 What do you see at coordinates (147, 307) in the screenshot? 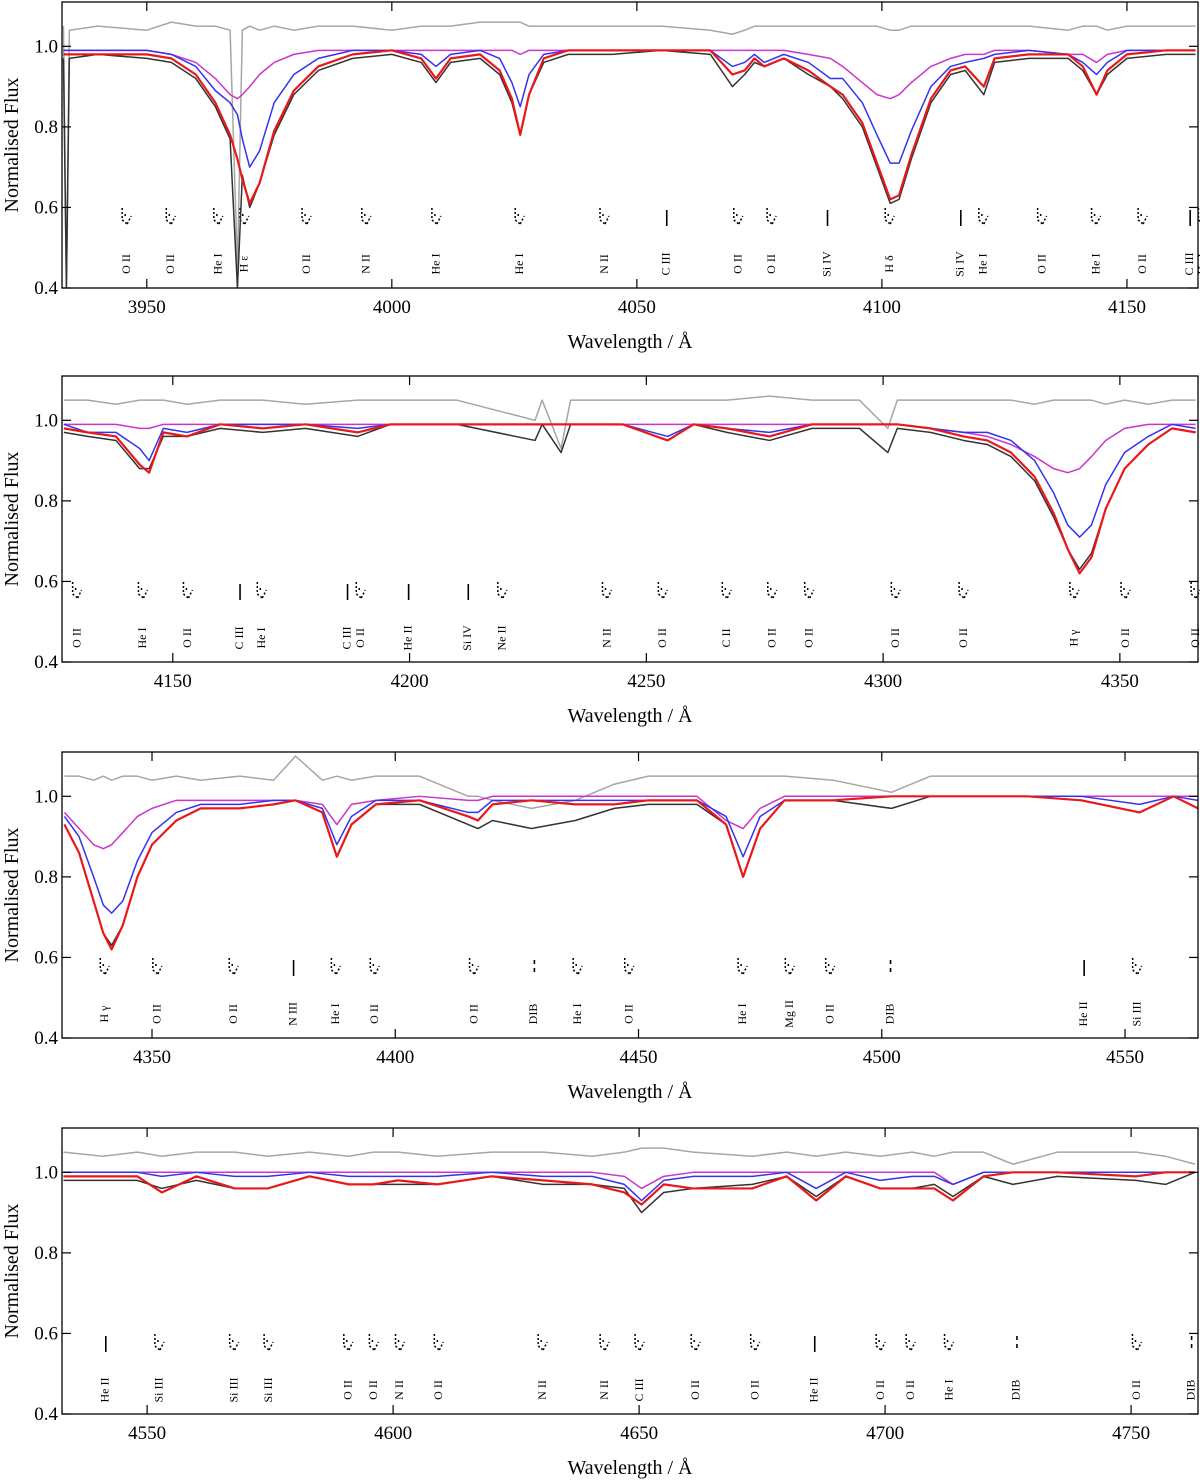
I see `x-tick-label: 3950` at bounding box center [147, 307].